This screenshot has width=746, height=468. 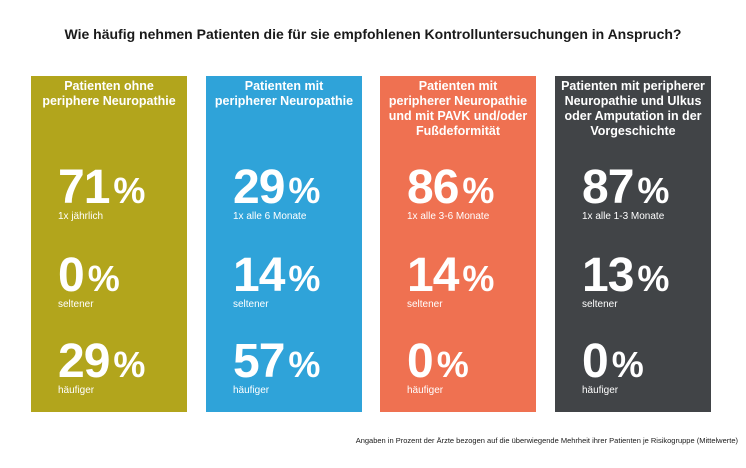 I want to click on stat-block: 13% seltener, so click(x=625, y=281).